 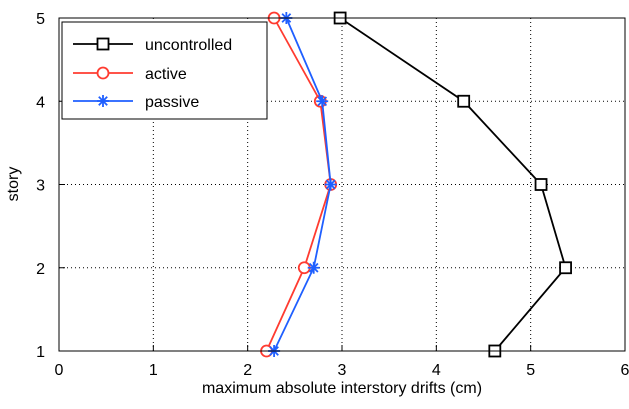 I want to click on x-axis-label: maximum absolute interstory drifts (cm), so click(x=342, y=388).